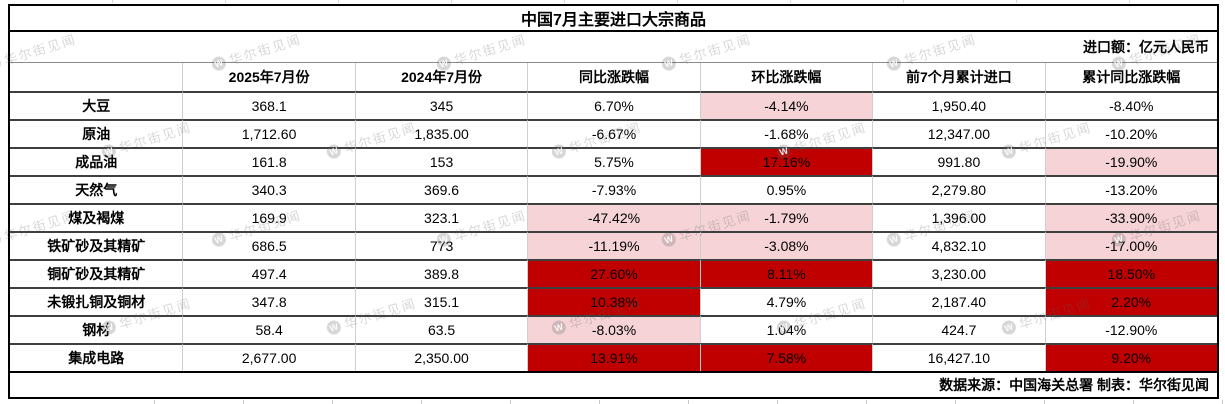 The width and height of the screenshot is (1225, 404). What do you see at coordinates (96, 133) in the screenshot?
I see `row-label: 原油` at bounding box center [96, 133].